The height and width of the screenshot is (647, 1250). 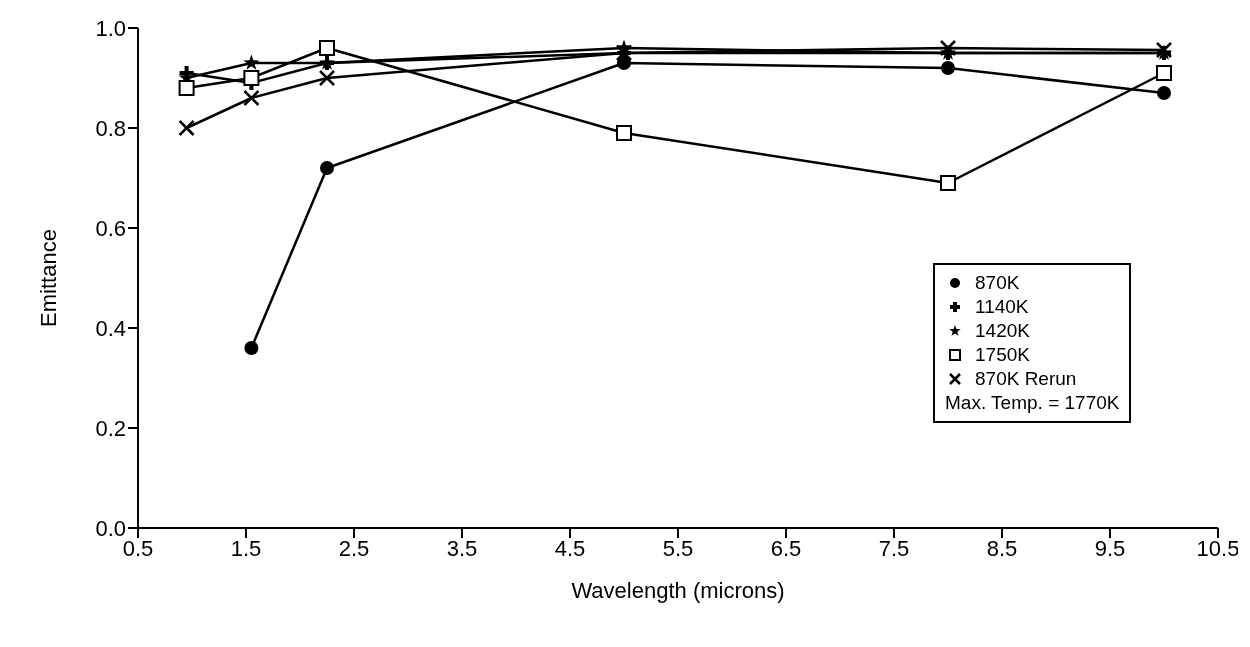 I want to click on annotation: Max. Temp. = 1770K, so click(x=1032, y=403).